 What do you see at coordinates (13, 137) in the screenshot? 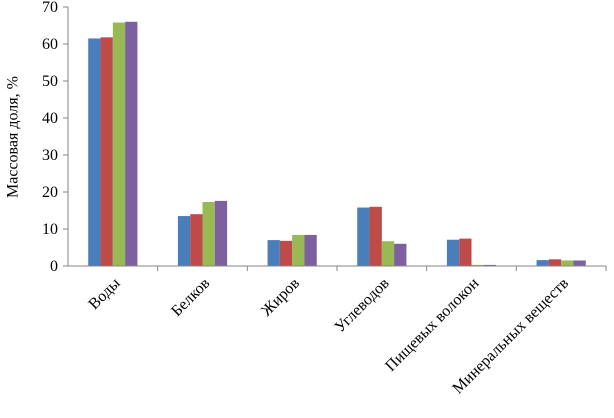
I see `y-axis-label: Массовая доля, %` at bounding box center [13, 137].